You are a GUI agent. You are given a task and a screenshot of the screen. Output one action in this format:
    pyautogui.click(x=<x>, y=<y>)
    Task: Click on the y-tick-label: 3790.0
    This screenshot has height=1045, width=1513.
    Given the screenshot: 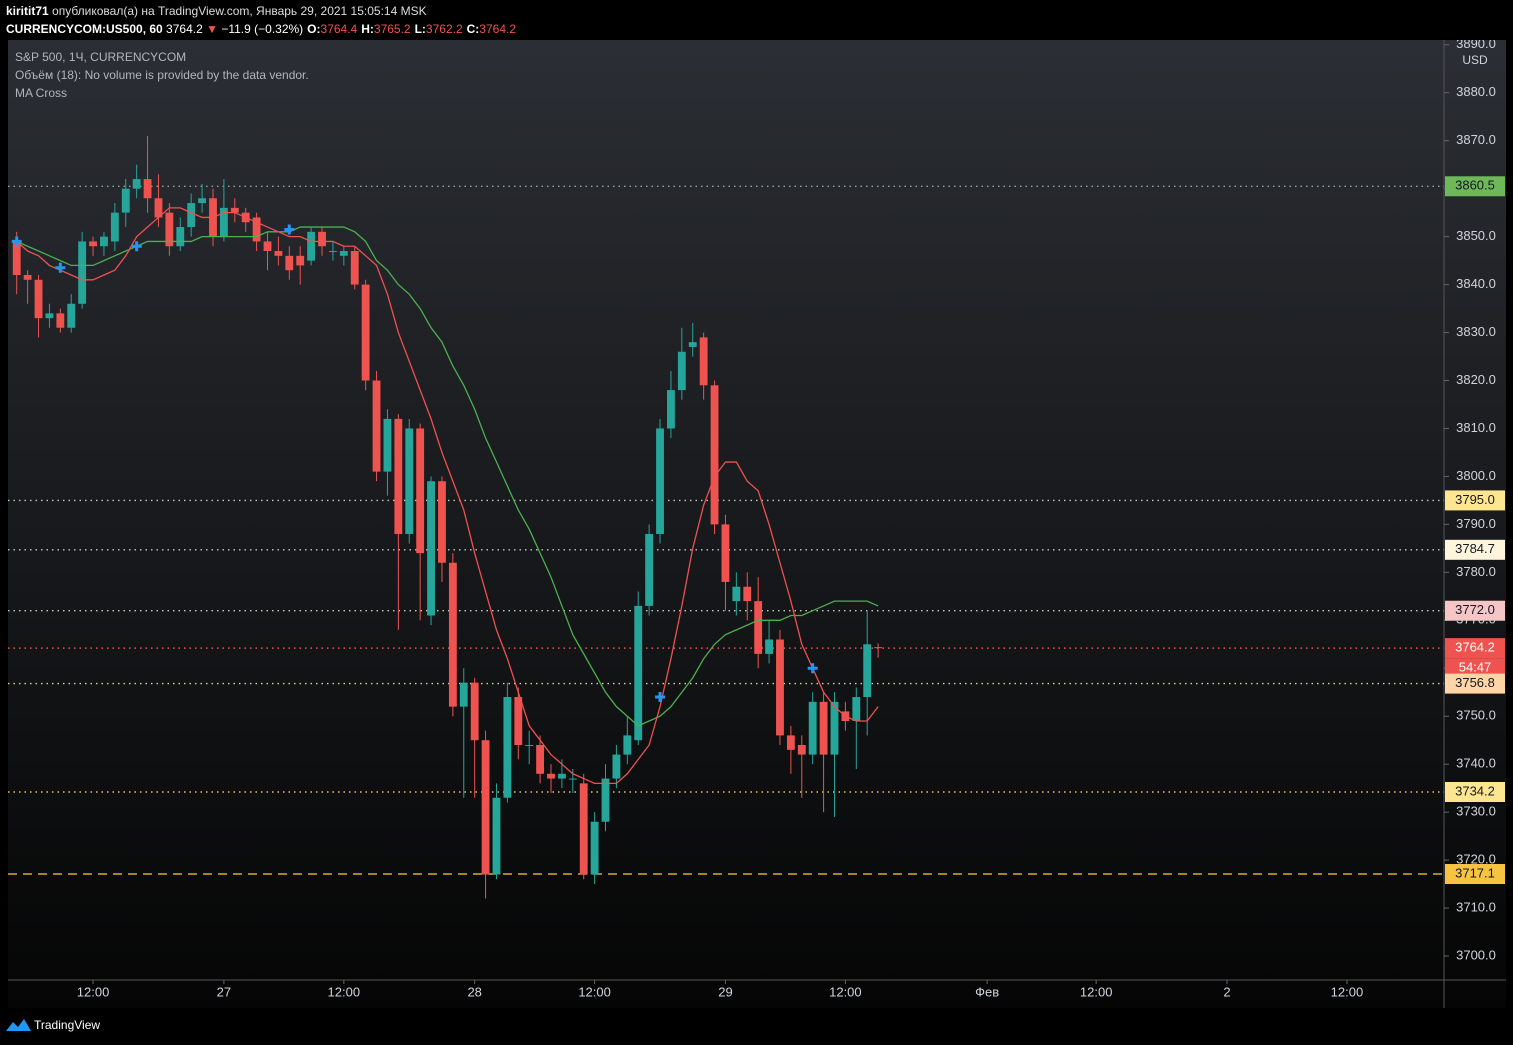 What is the action you would take?
    pyautogui.click(x=1476, y=523)
    